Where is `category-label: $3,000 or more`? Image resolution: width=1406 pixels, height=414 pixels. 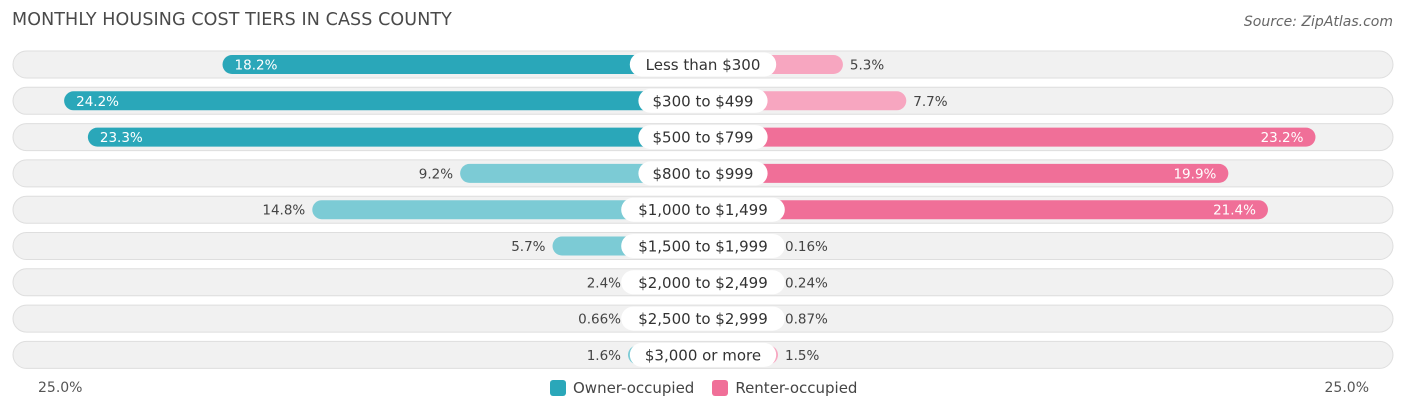
category-label: $3,000 or more is located at coordinates (703, 355).